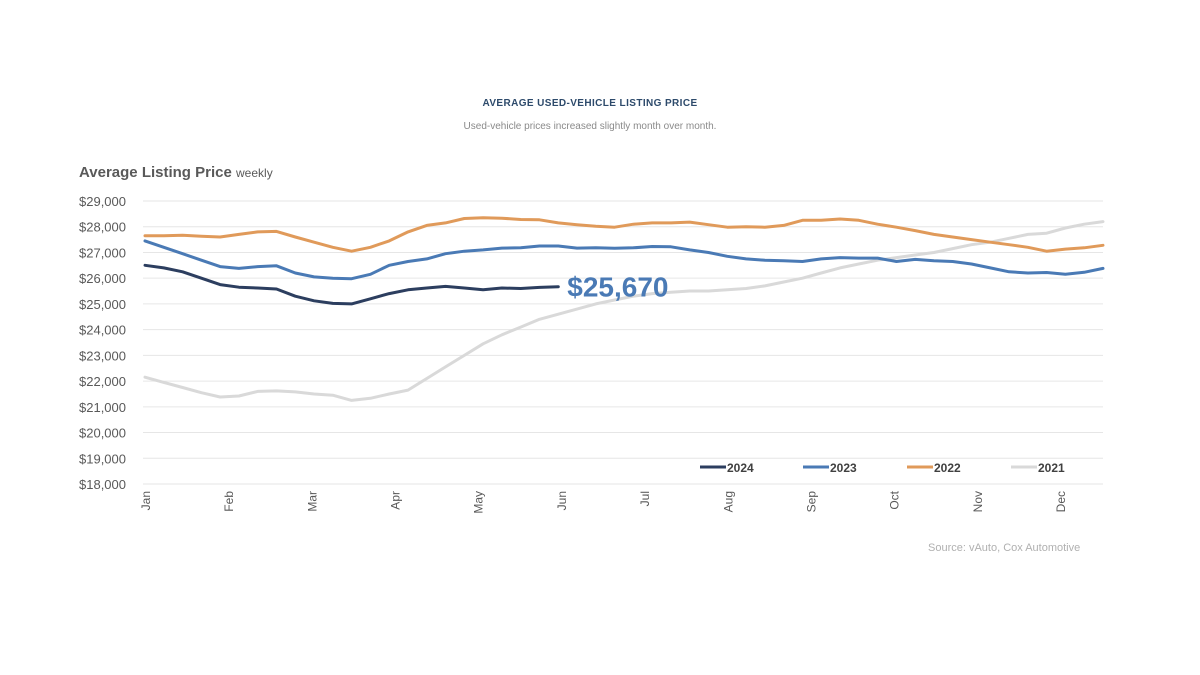 Image resolution: width=1200 pixels, height=675 pixels. What do you see at coordinates (645, 498) in the screenshot?
I see `x-tick-label: Jul` at bounding box center [645, 498].